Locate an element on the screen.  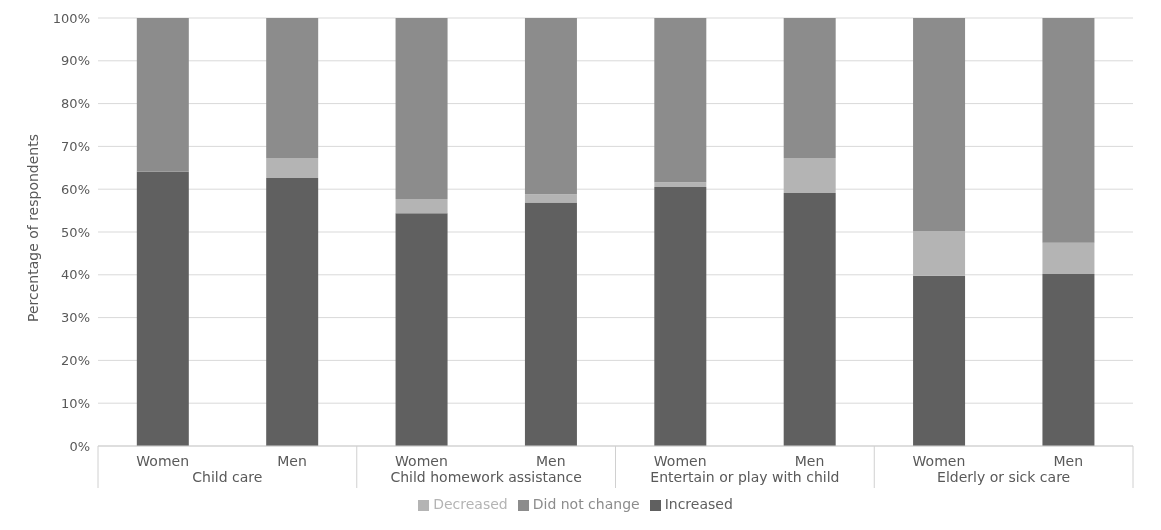
y-axis-title: Percentage of respondents is located at coordinates (32, 228).